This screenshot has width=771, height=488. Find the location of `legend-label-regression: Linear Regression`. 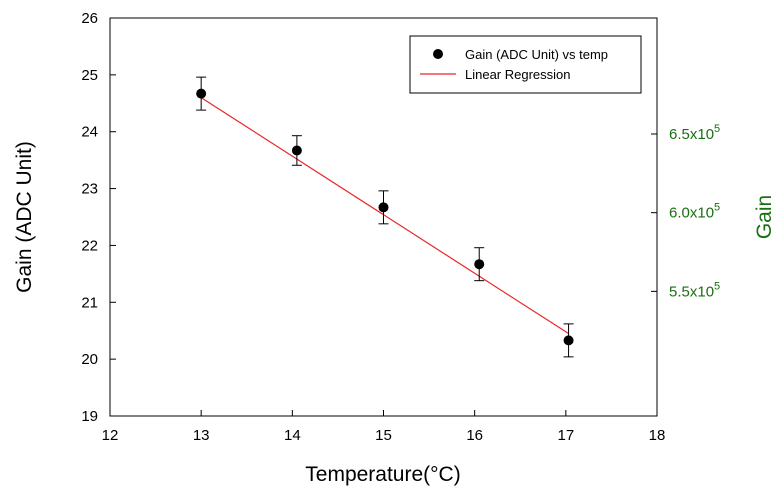

legend-label-regression: Linear Regression is located at coordinates (518, 74).